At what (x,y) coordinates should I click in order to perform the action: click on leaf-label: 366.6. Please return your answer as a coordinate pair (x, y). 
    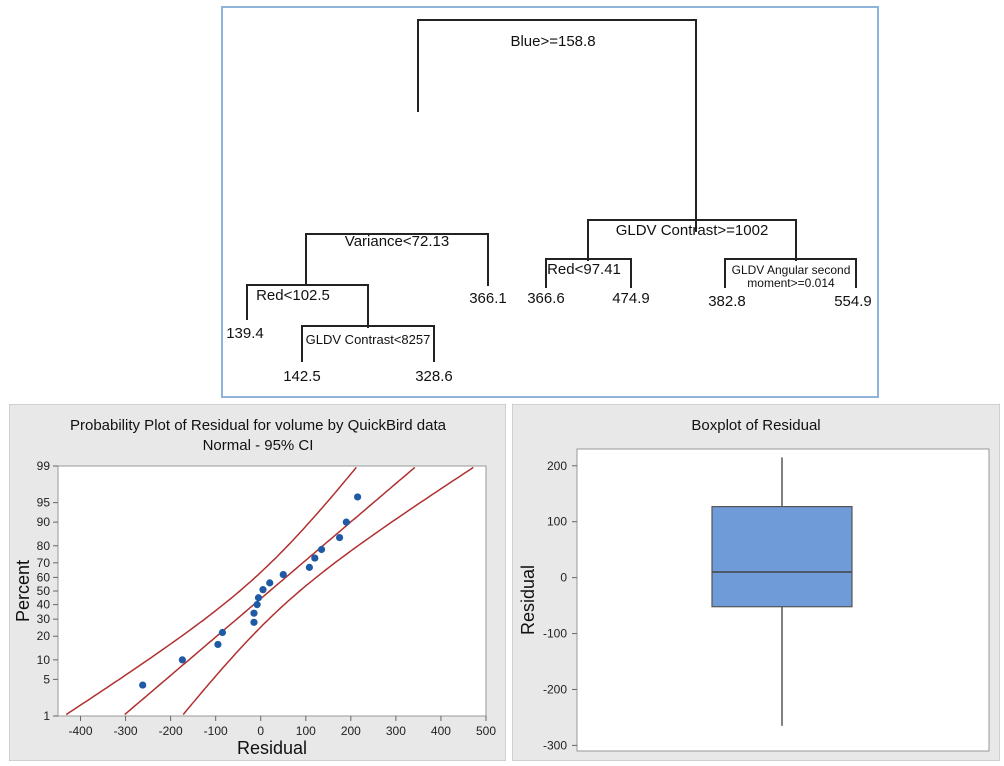
    Looking at the image, I should click on (546, 298).